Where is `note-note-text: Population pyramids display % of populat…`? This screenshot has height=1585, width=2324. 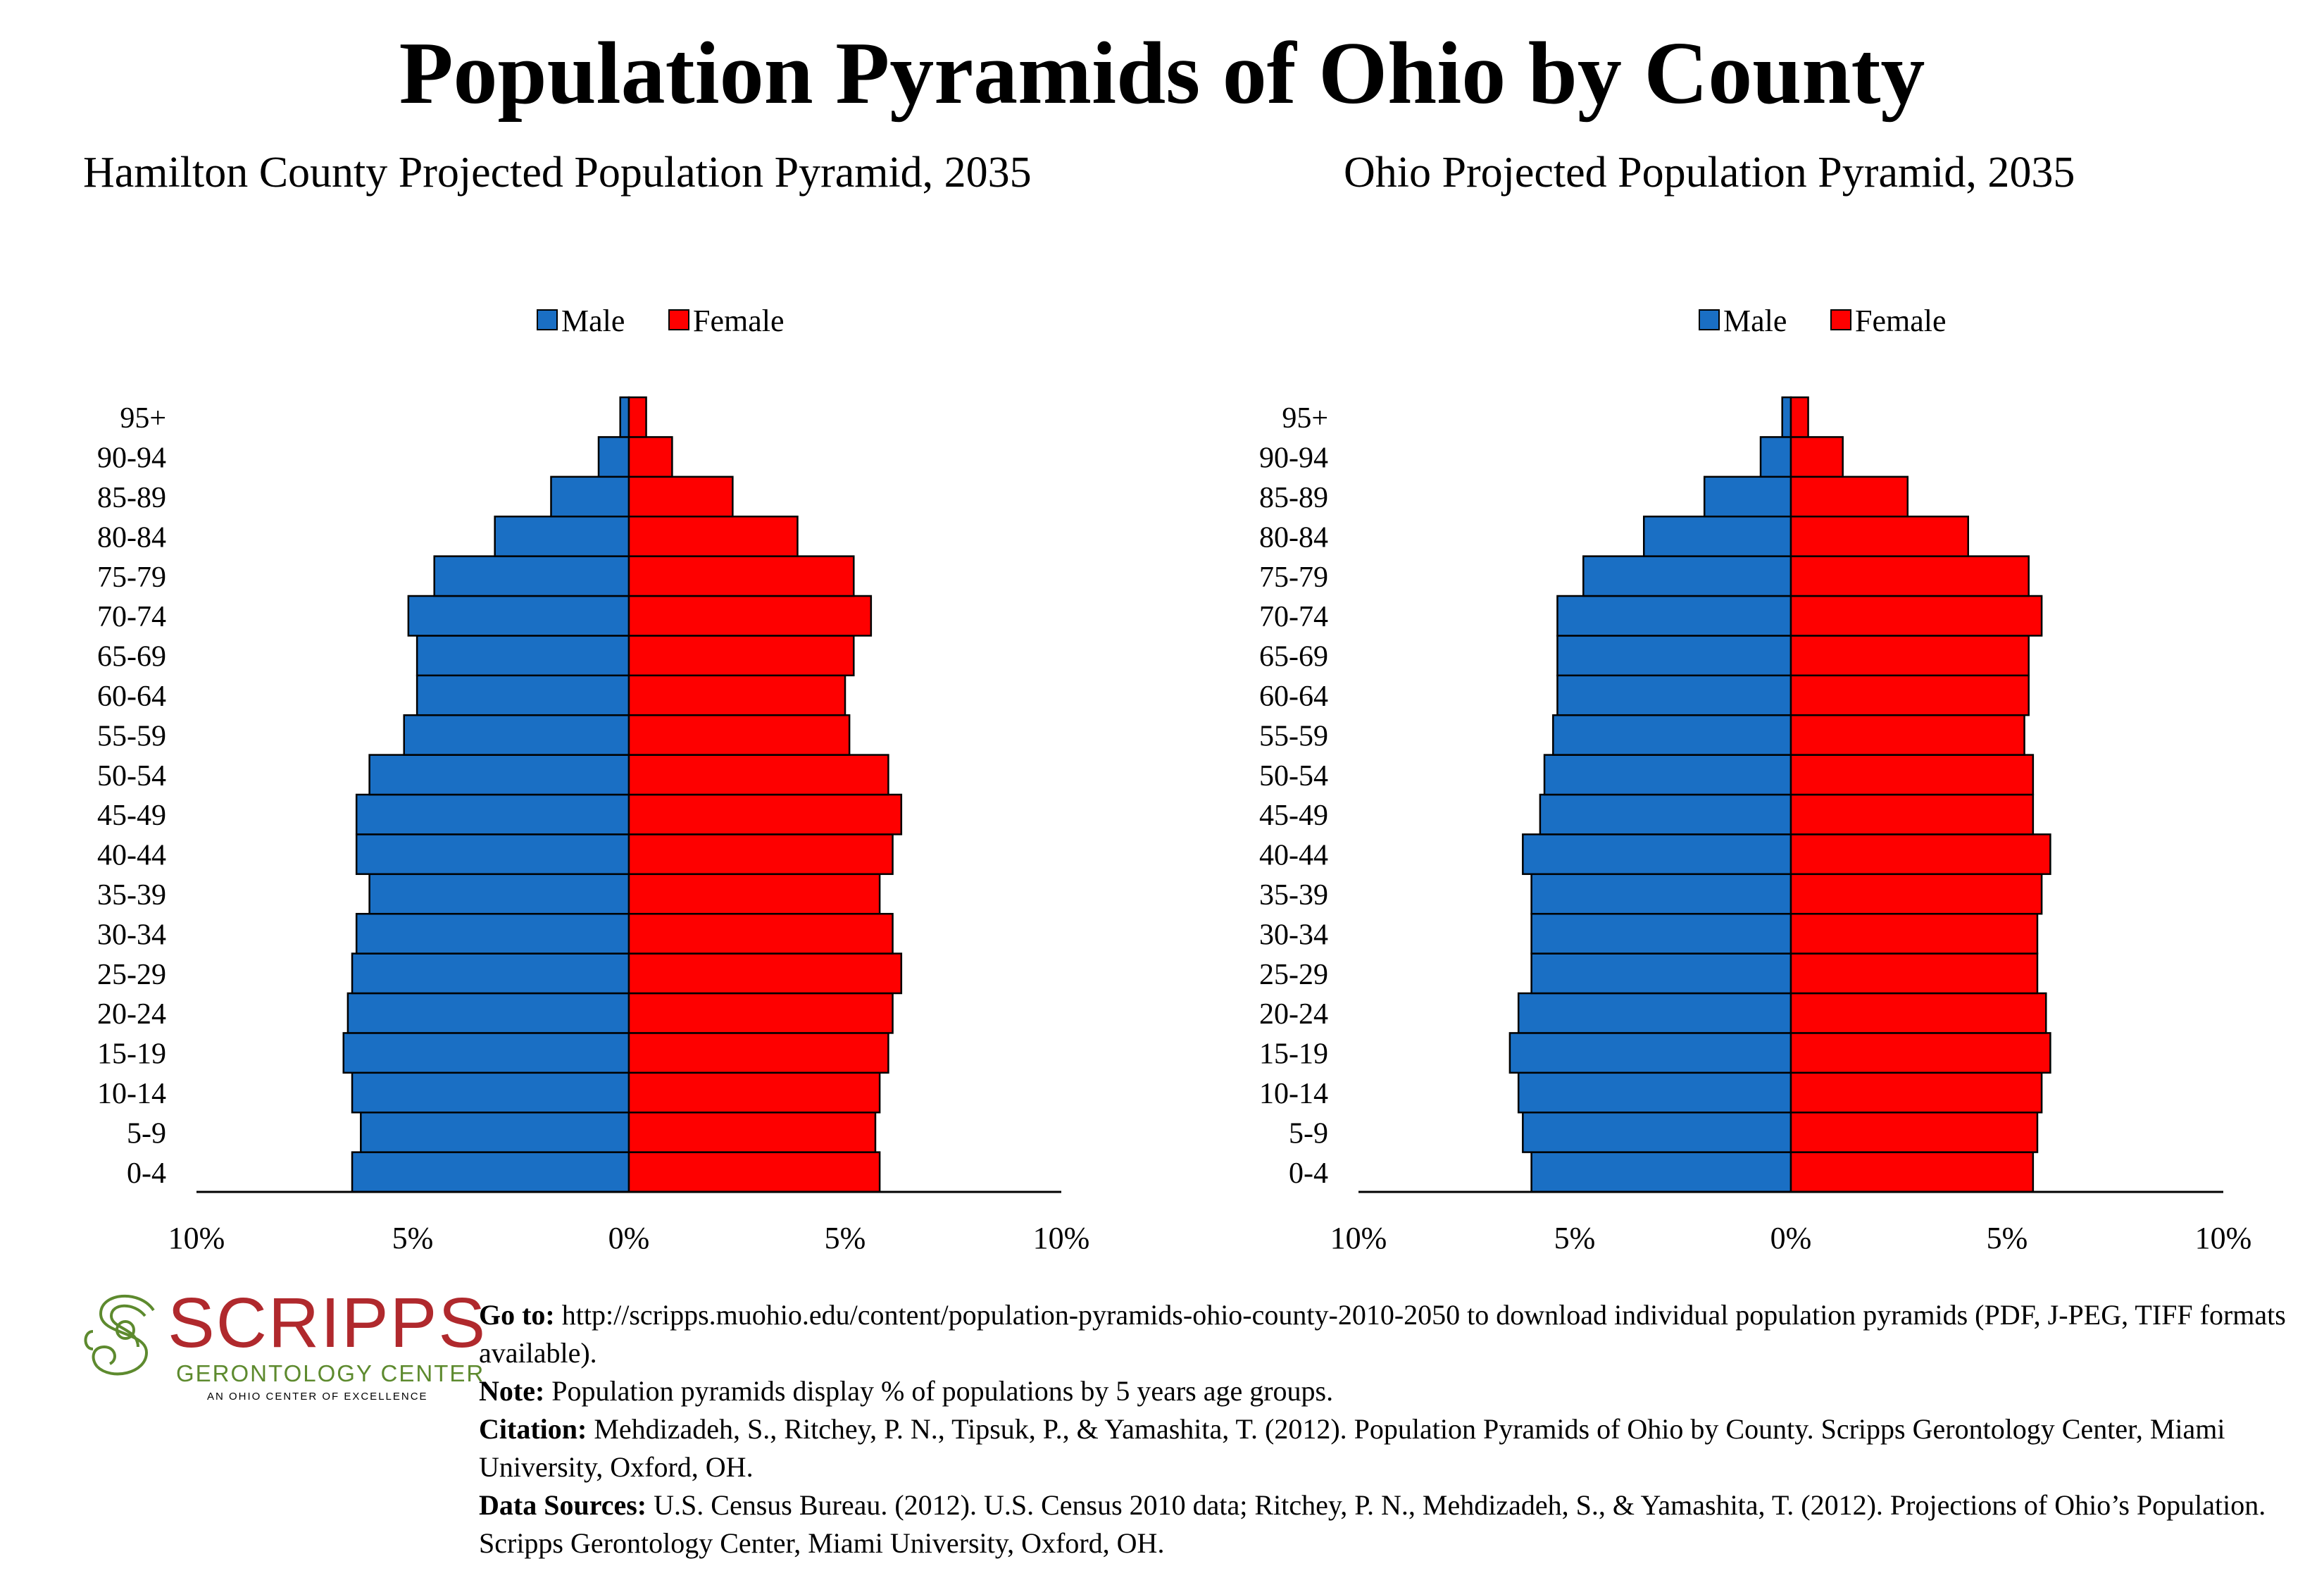 note-note-text: Population pyramids display % of populat… is located at coordinates (942, 1391).